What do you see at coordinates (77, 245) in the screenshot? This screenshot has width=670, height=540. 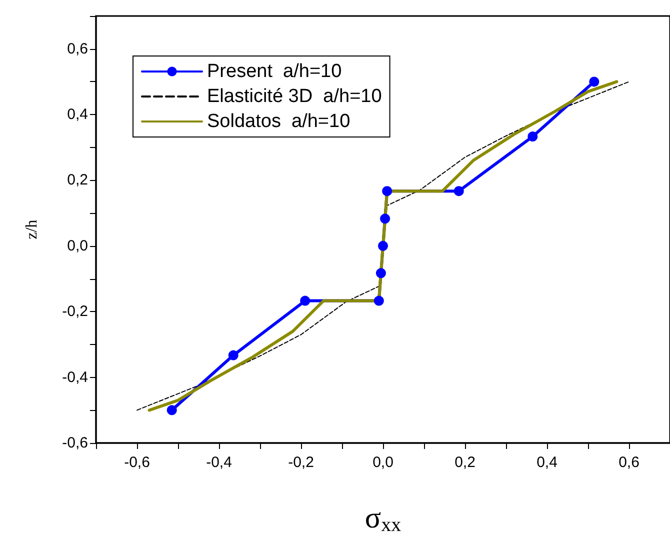 I see `y-tick-label: 0,0` at bounding box center [77, 245].